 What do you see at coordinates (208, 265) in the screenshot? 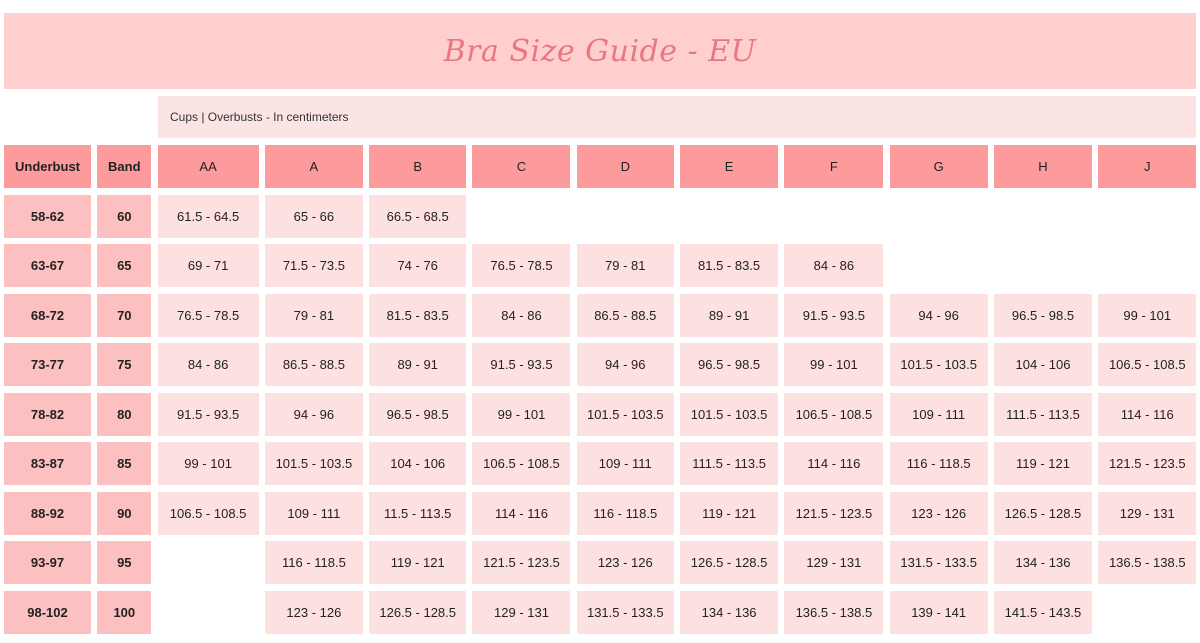
I see `overbust-cell: 69 - 71` at bounding box center [208, 265].